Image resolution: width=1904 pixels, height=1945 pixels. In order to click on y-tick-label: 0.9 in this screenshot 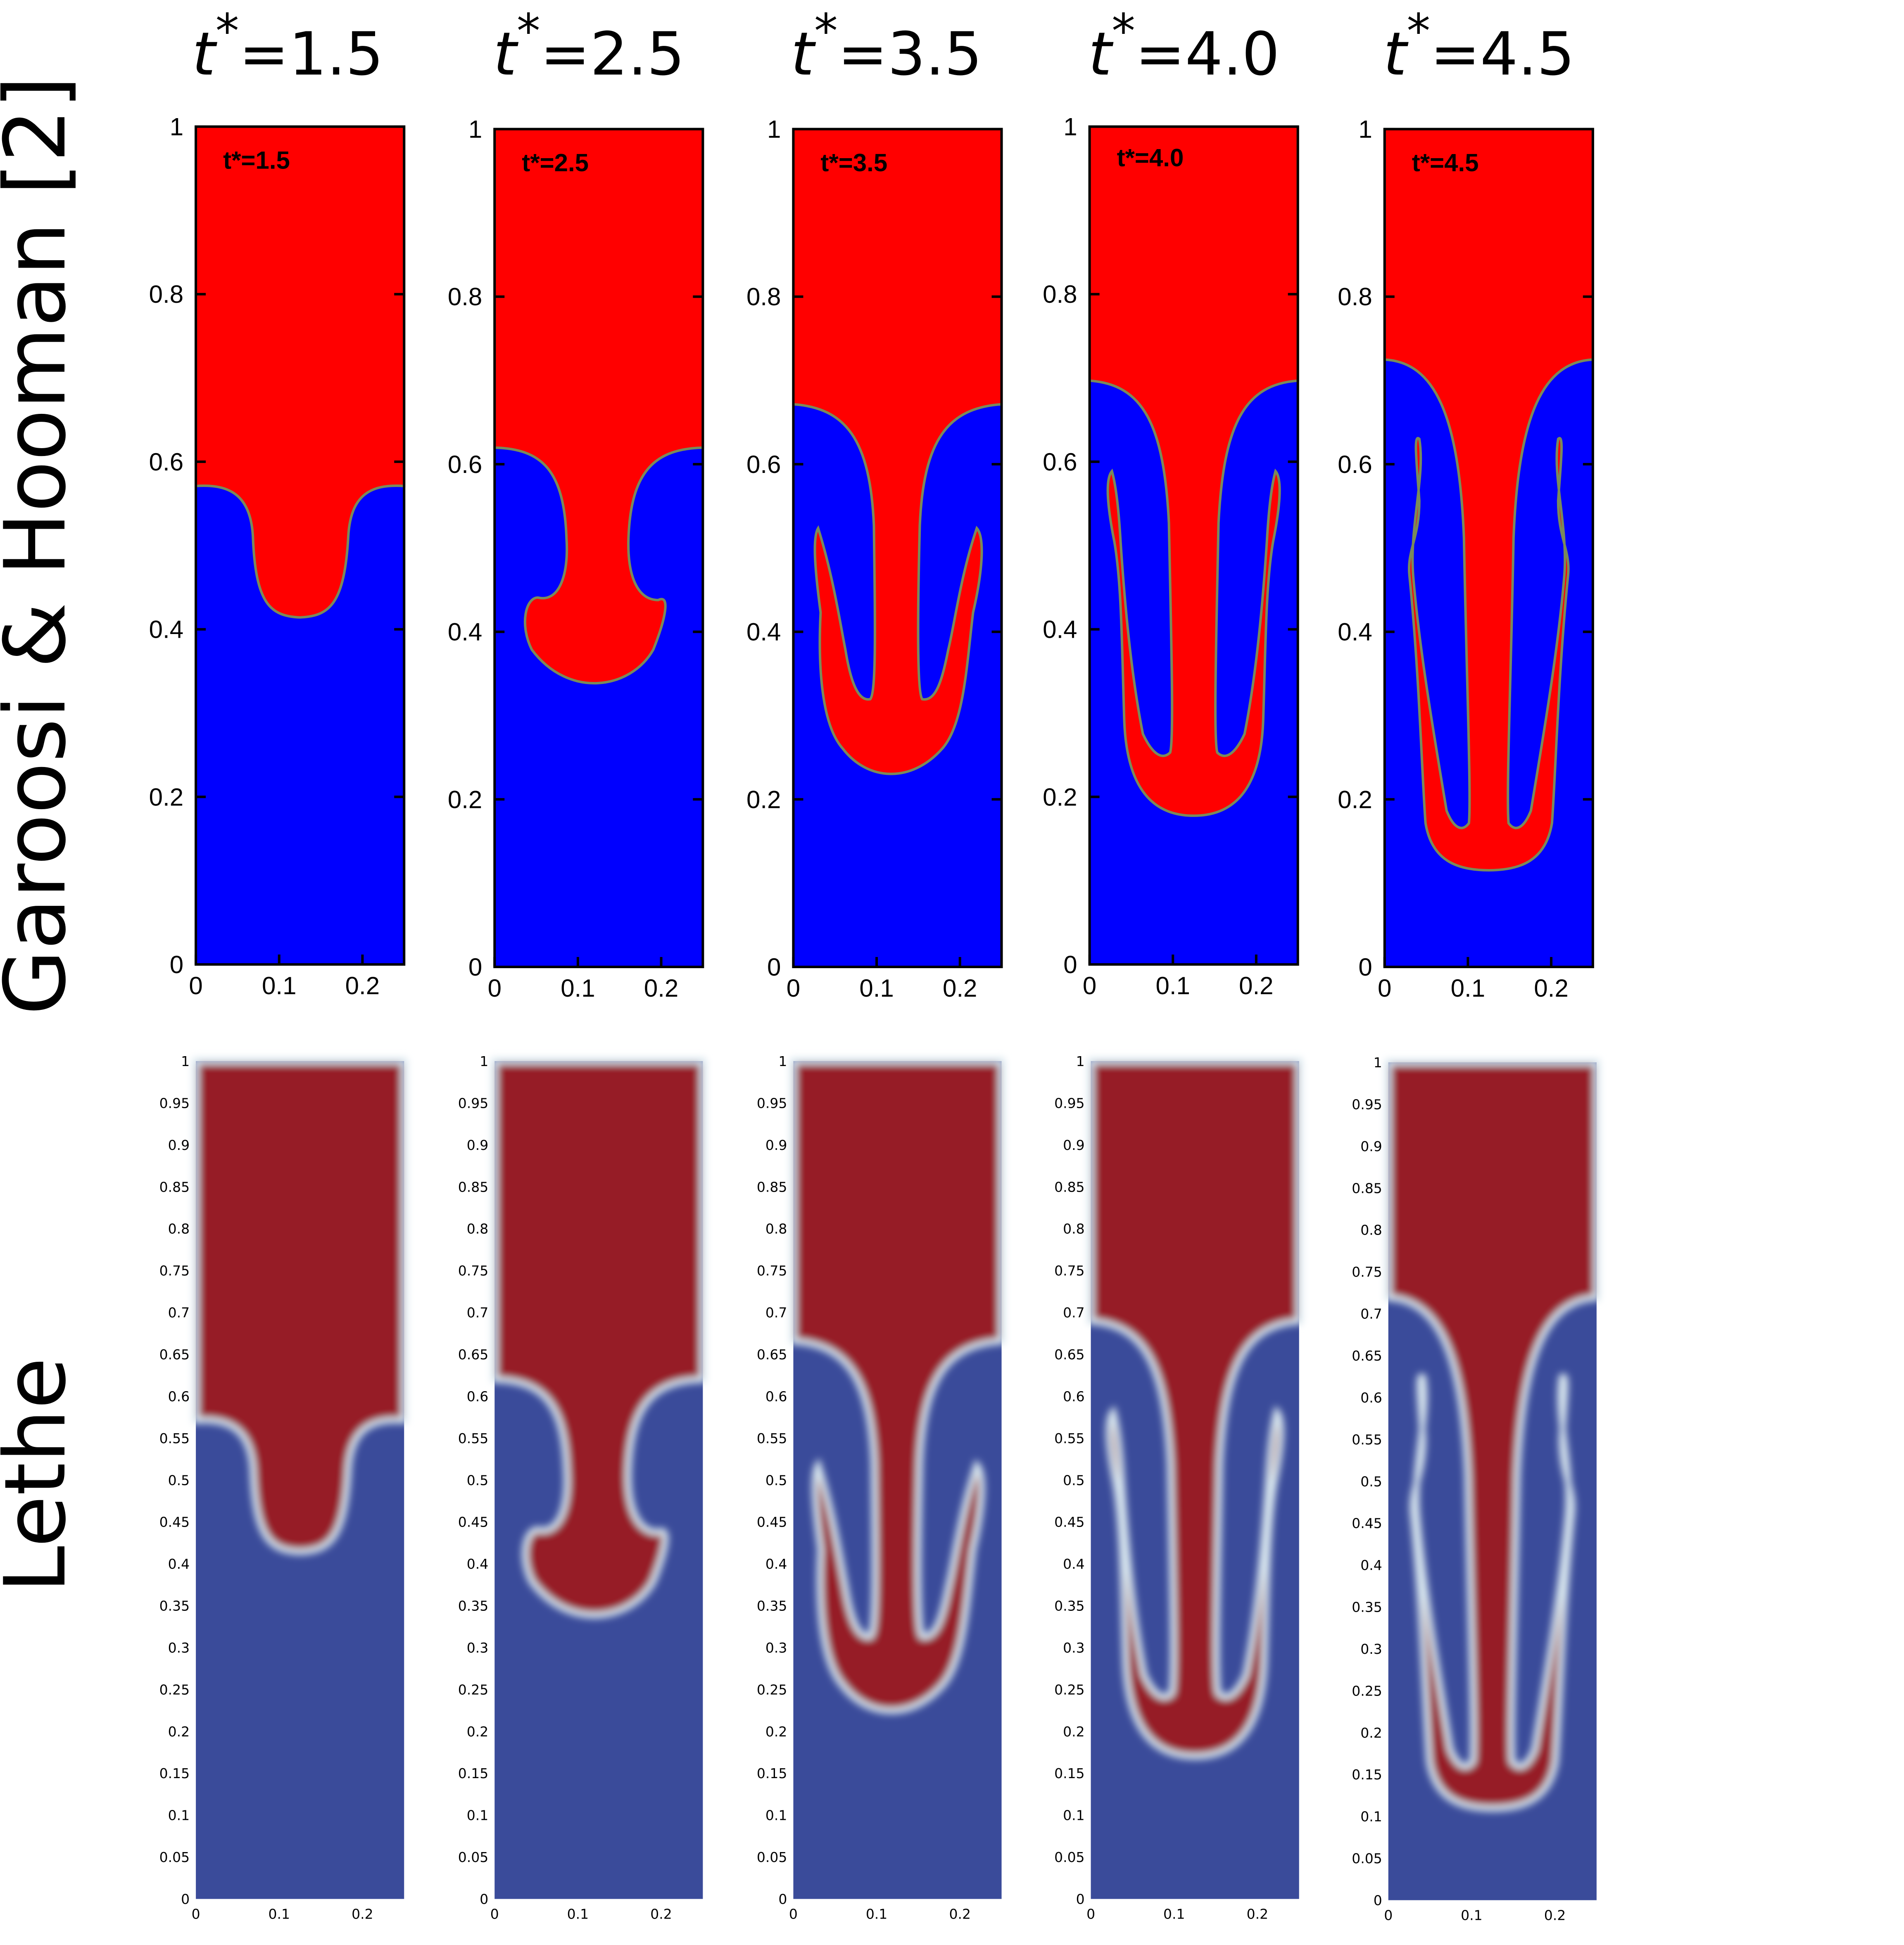, I will do `click(1371, 1146)`.